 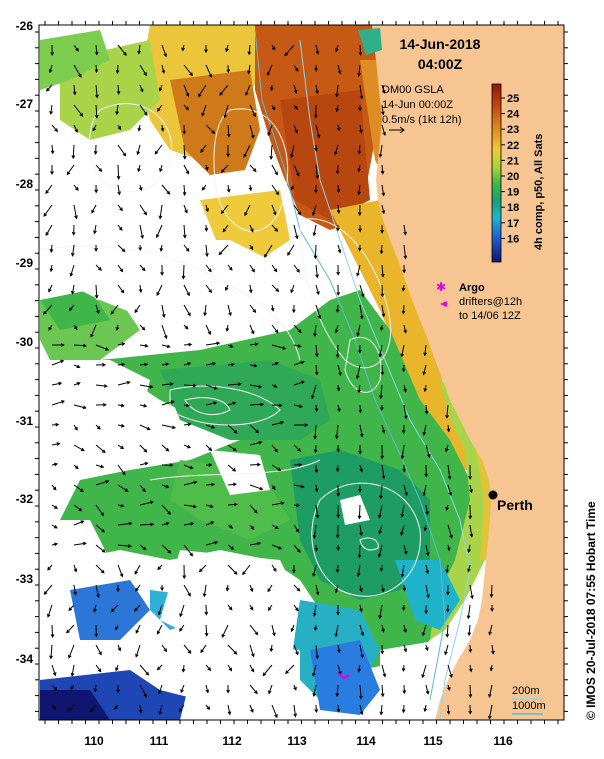 What do you see at coordinates (513, 208) in the screenshot?
I see `colorbar-tick-label: 18` at bounding box center [513, 208].